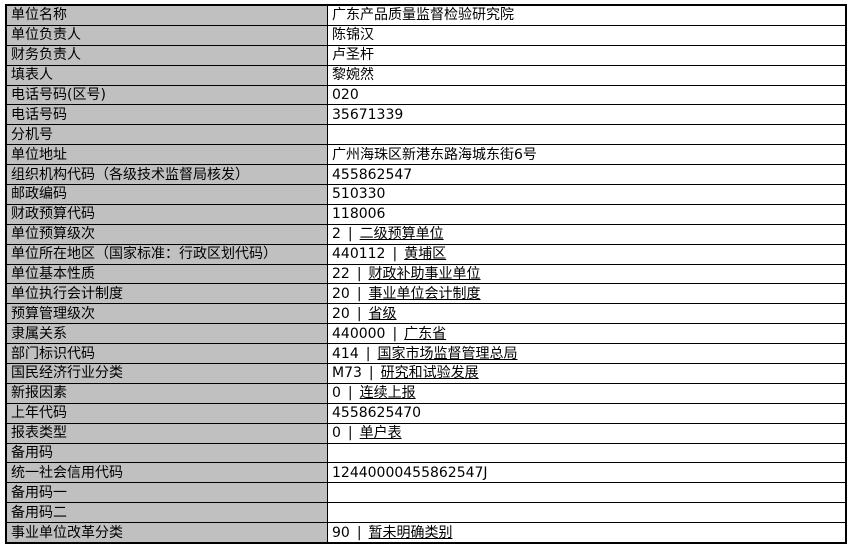 The image size is (864, 553). Describe the element at coordinates (587, 473) in the screenshot. I see `row-value: 12440000455862547J` at that location.